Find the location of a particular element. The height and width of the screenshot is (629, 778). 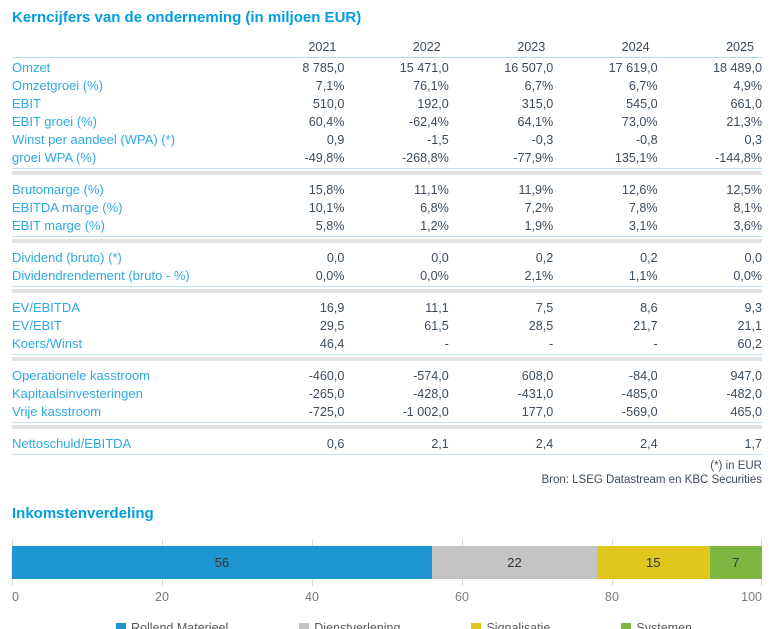

table-row: Nettoschuld/EBITDA 0,6 2,1 2,4 2,4 1,7 is located at coordinates (387, 444).